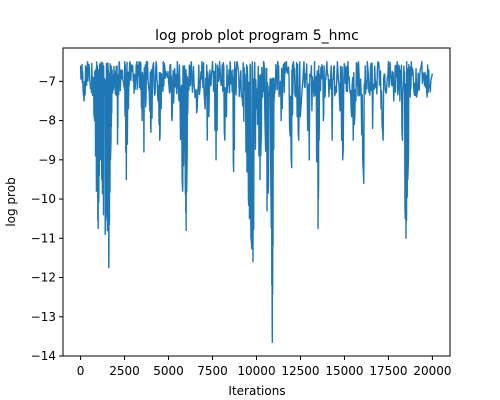  I want to click on chart-title: log prob plot program 5_hmc, so click(257, 36).